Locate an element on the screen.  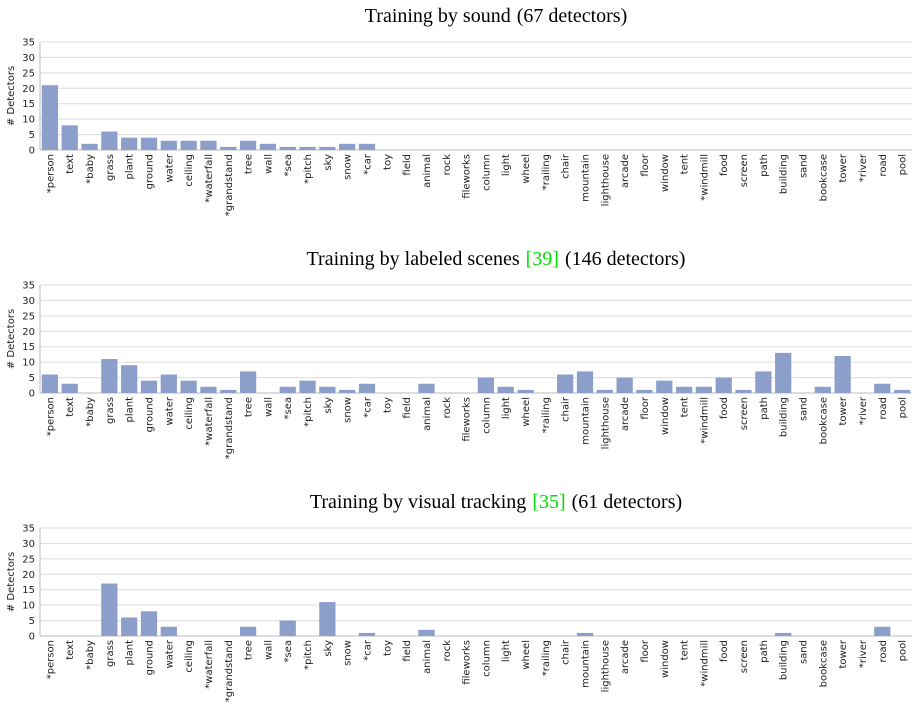
x-tick-label: bookcase is located at coordinates (823, 420).